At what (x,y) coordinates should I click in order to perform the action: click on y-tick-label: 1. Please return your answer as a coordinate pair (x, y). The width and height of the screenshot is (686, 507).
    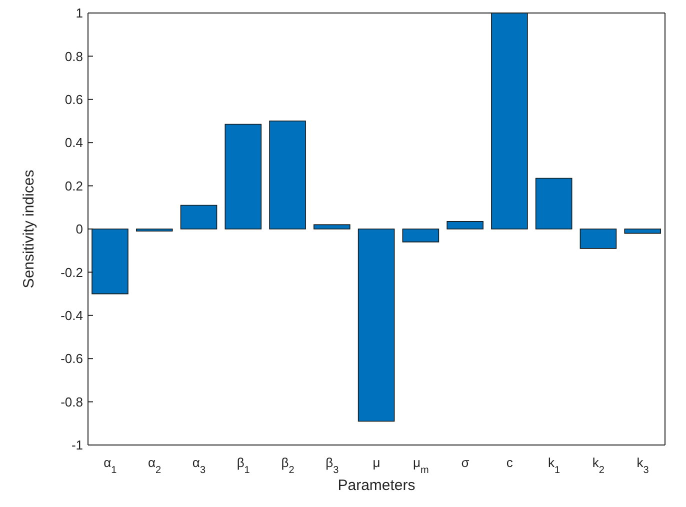
    Looking at the image, I should click on (79, 13).